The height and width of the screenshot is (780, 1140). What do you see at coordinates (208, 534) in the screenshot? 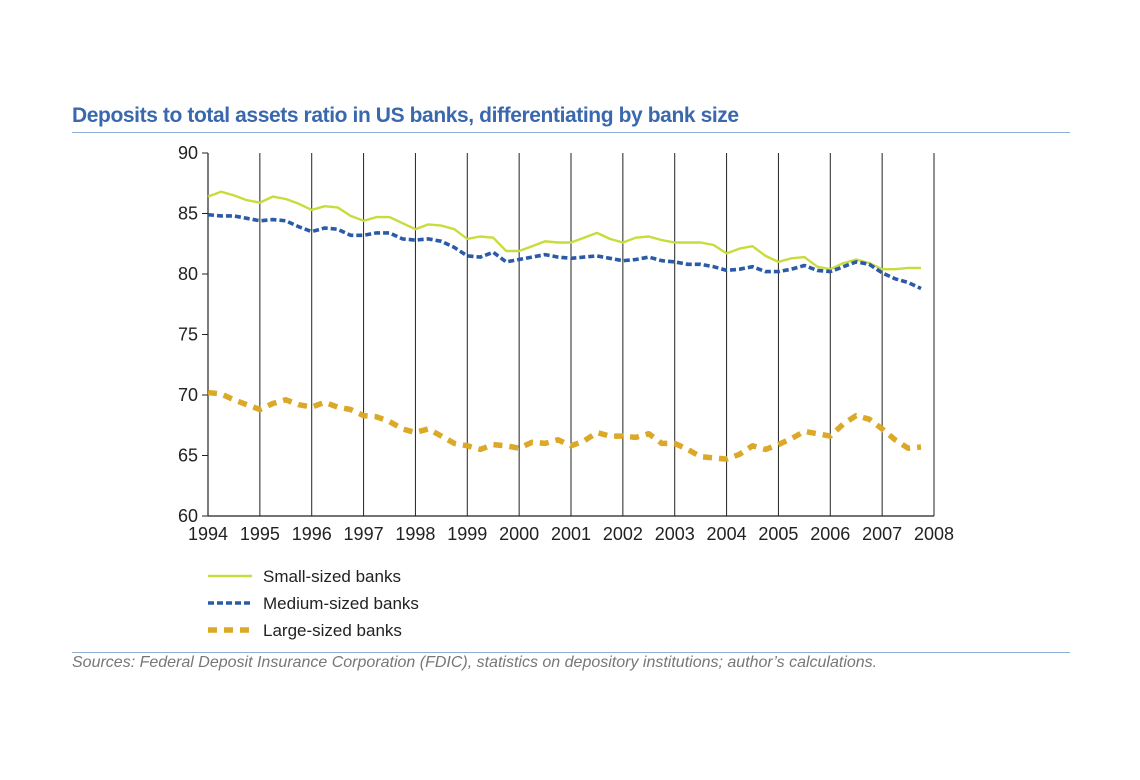
I see `x-tick-label: 1994` at bounding box center [208, 534].